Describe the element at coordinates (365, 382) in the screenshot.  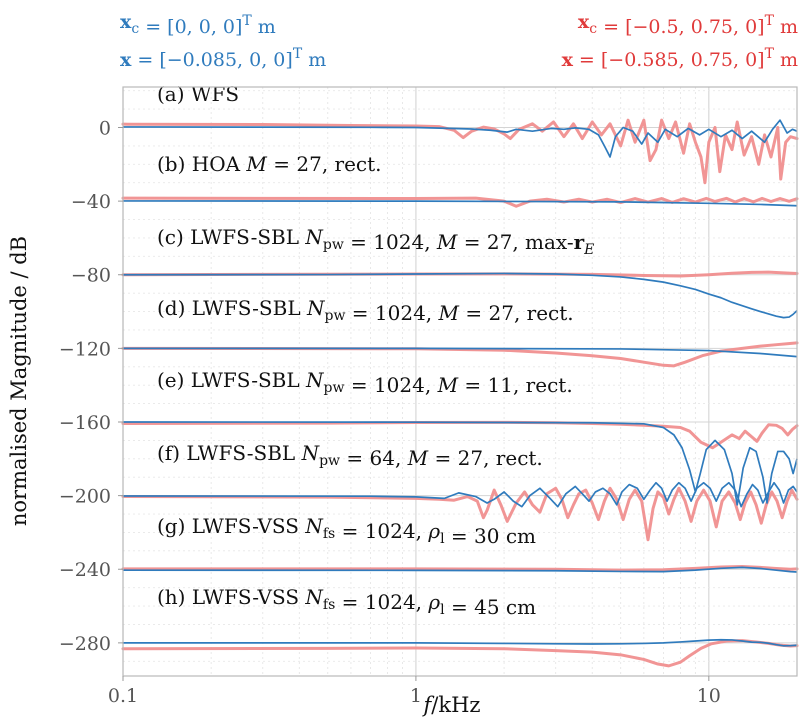
I see `panel-label: (e) LWFS-SBL Npw = 1024, M = 11, rect.` at that location.